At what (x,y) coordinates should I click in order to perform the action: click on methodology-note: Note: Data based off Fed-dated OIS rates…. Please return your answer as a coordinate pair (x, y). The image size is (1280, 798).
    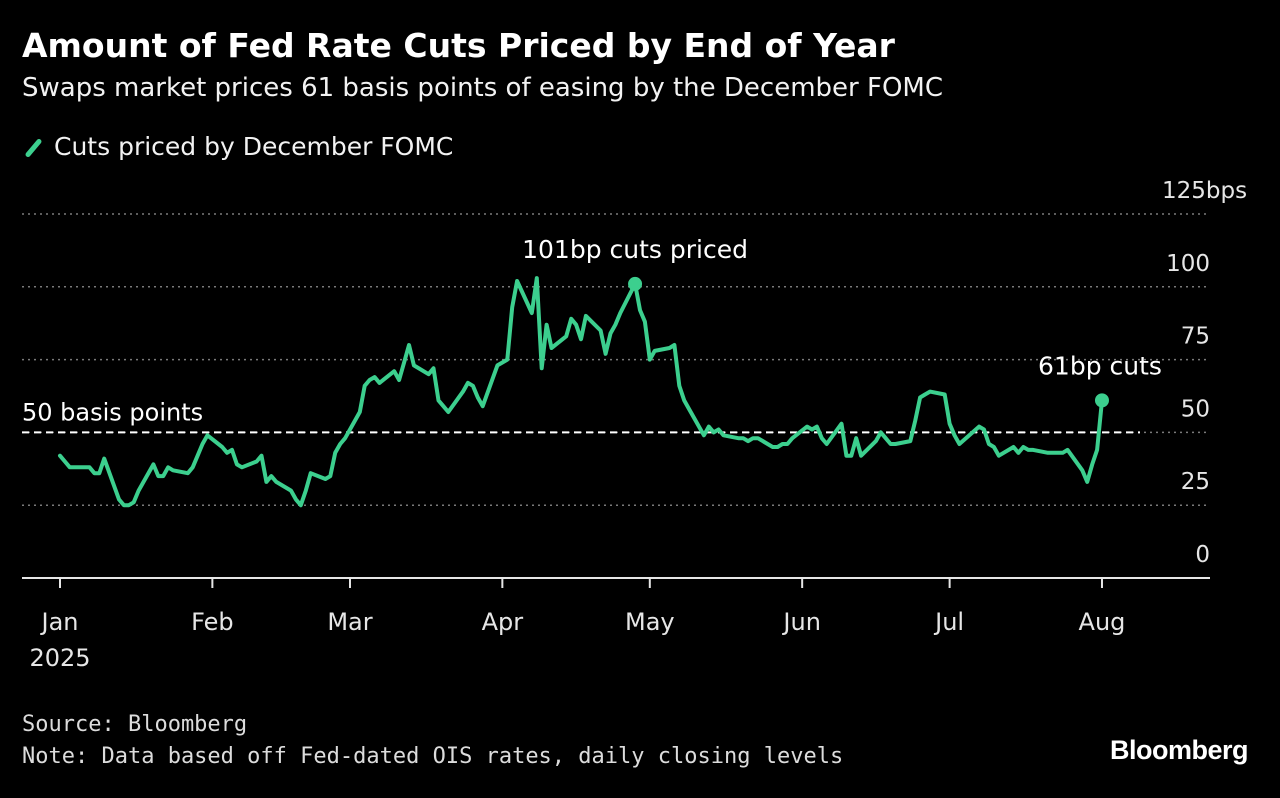
    Looking at the image, I should click on (433, 756).